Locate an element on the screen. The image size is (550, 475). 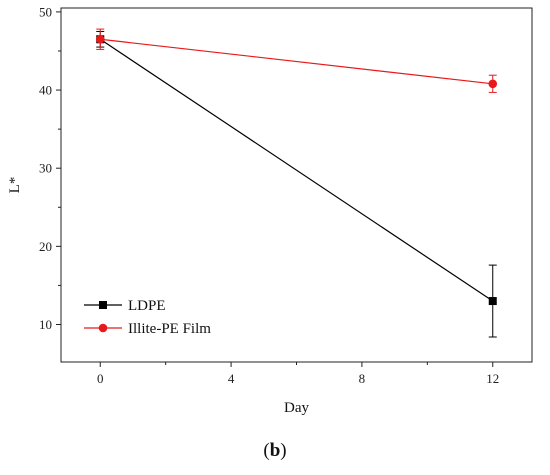
y-tick-label: 20 is located at coordinates (45, 246).